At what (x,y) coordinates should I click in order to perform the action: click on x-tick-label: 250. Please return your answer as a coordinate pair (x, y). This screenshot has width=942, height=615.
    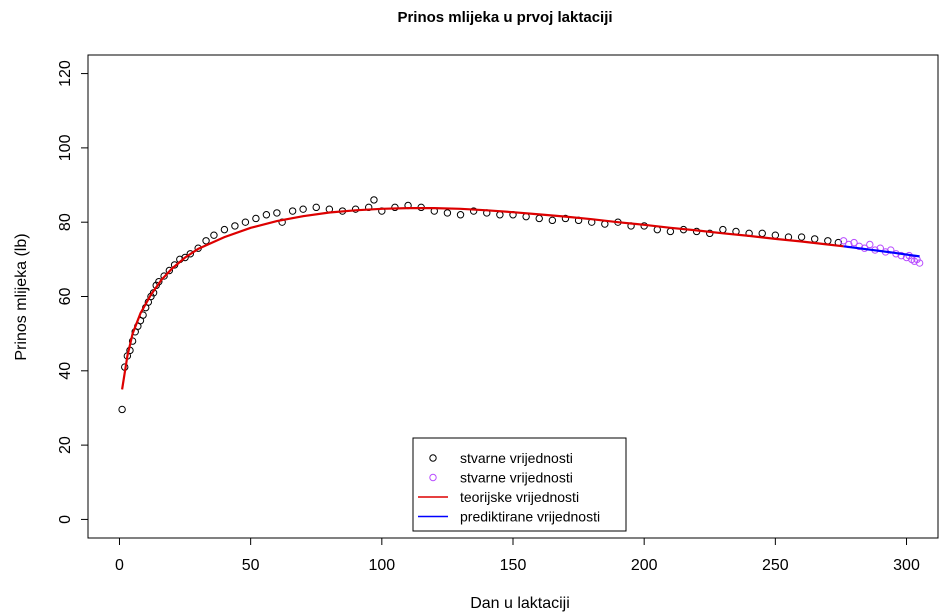
    Looking at the image, I should click on (775, 565).